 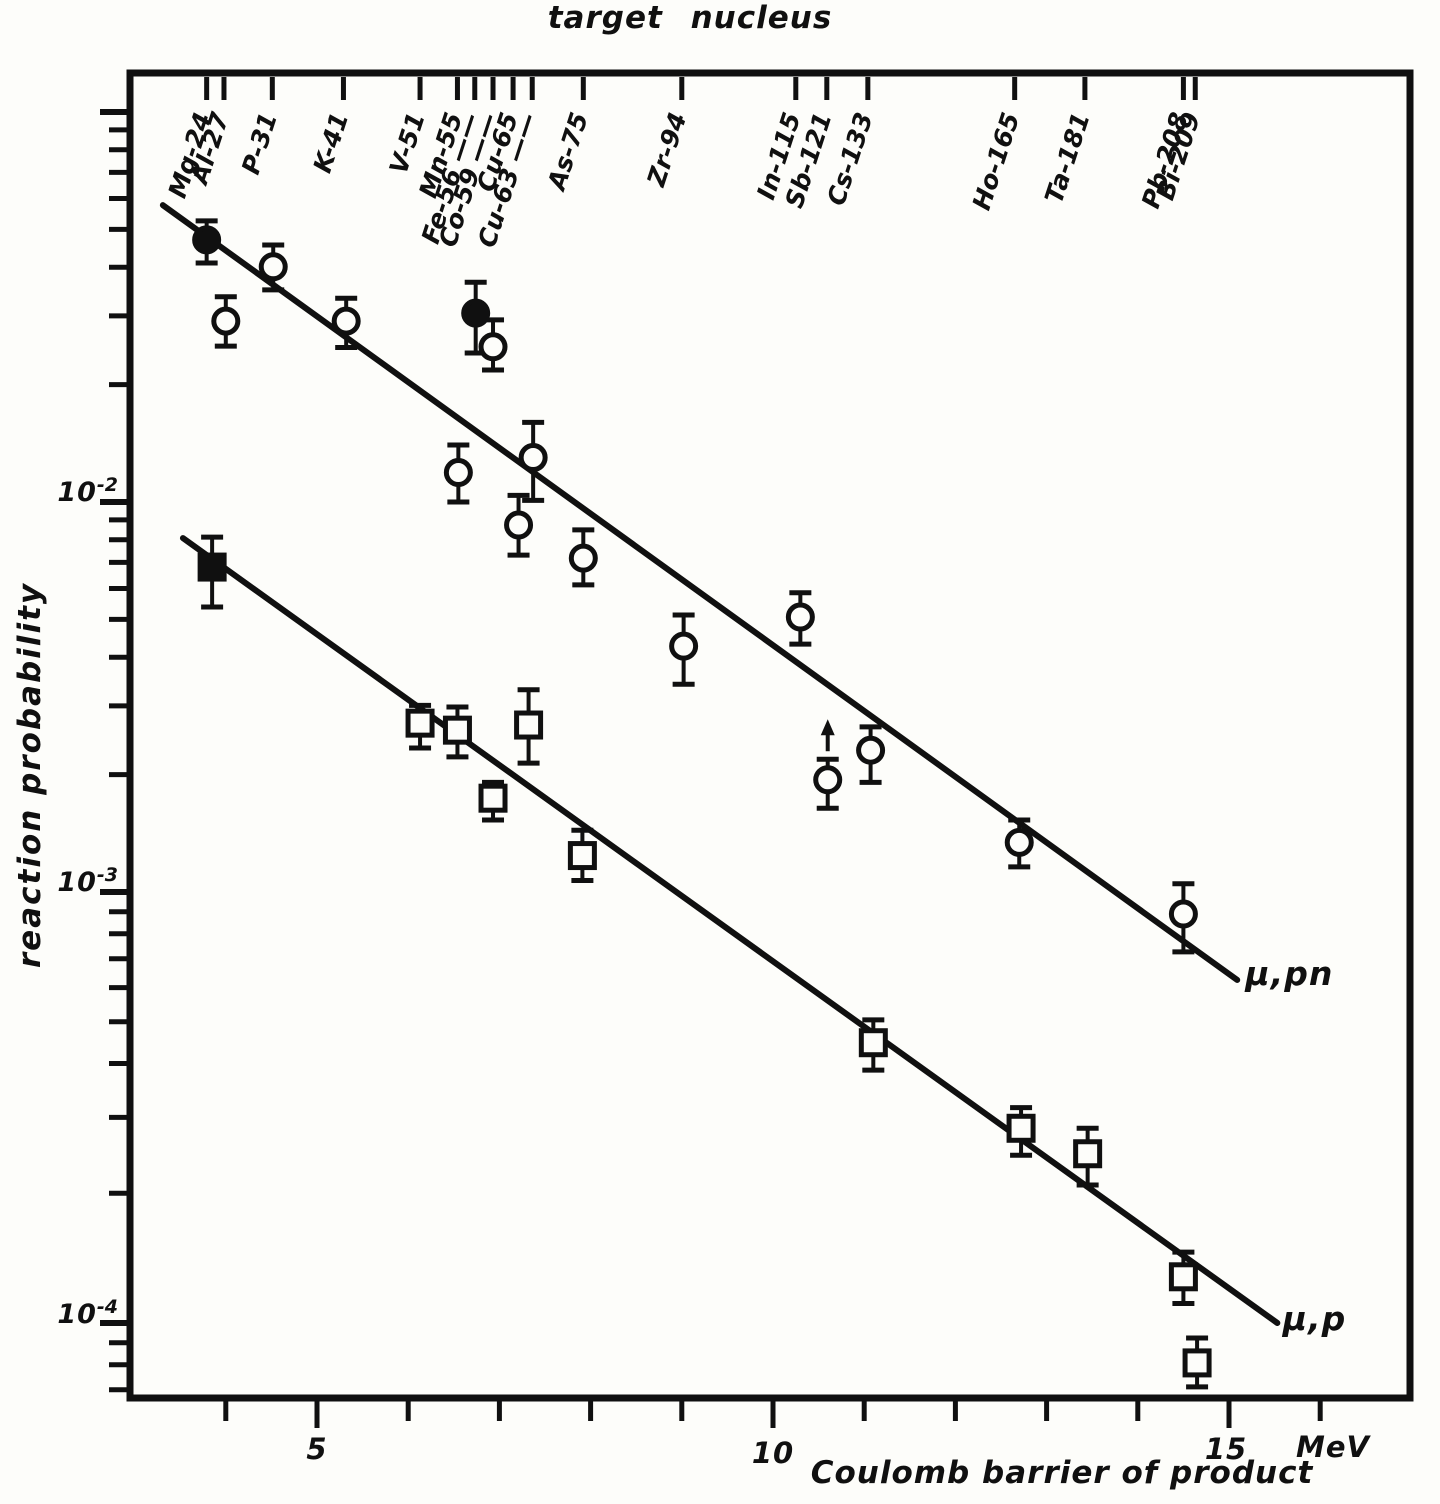 What do you see at coordinates (1226, 1449) in the screenshot?
I see `x-tick-label-15: 15` at bounding box center [1226, 1449].